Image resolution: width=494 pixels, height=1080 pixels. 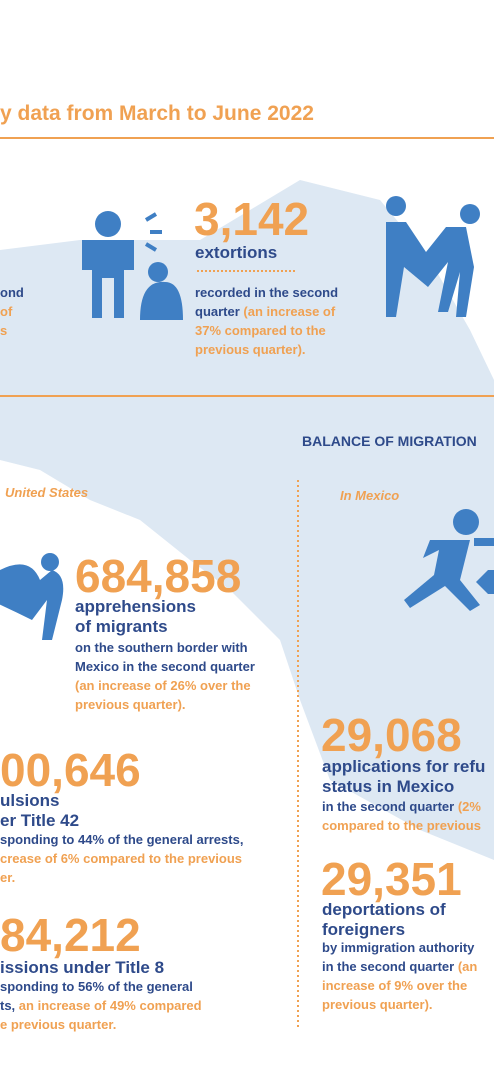 I want to click on text: ts, an increase of 49% compared, so click(x=101, y=1005).